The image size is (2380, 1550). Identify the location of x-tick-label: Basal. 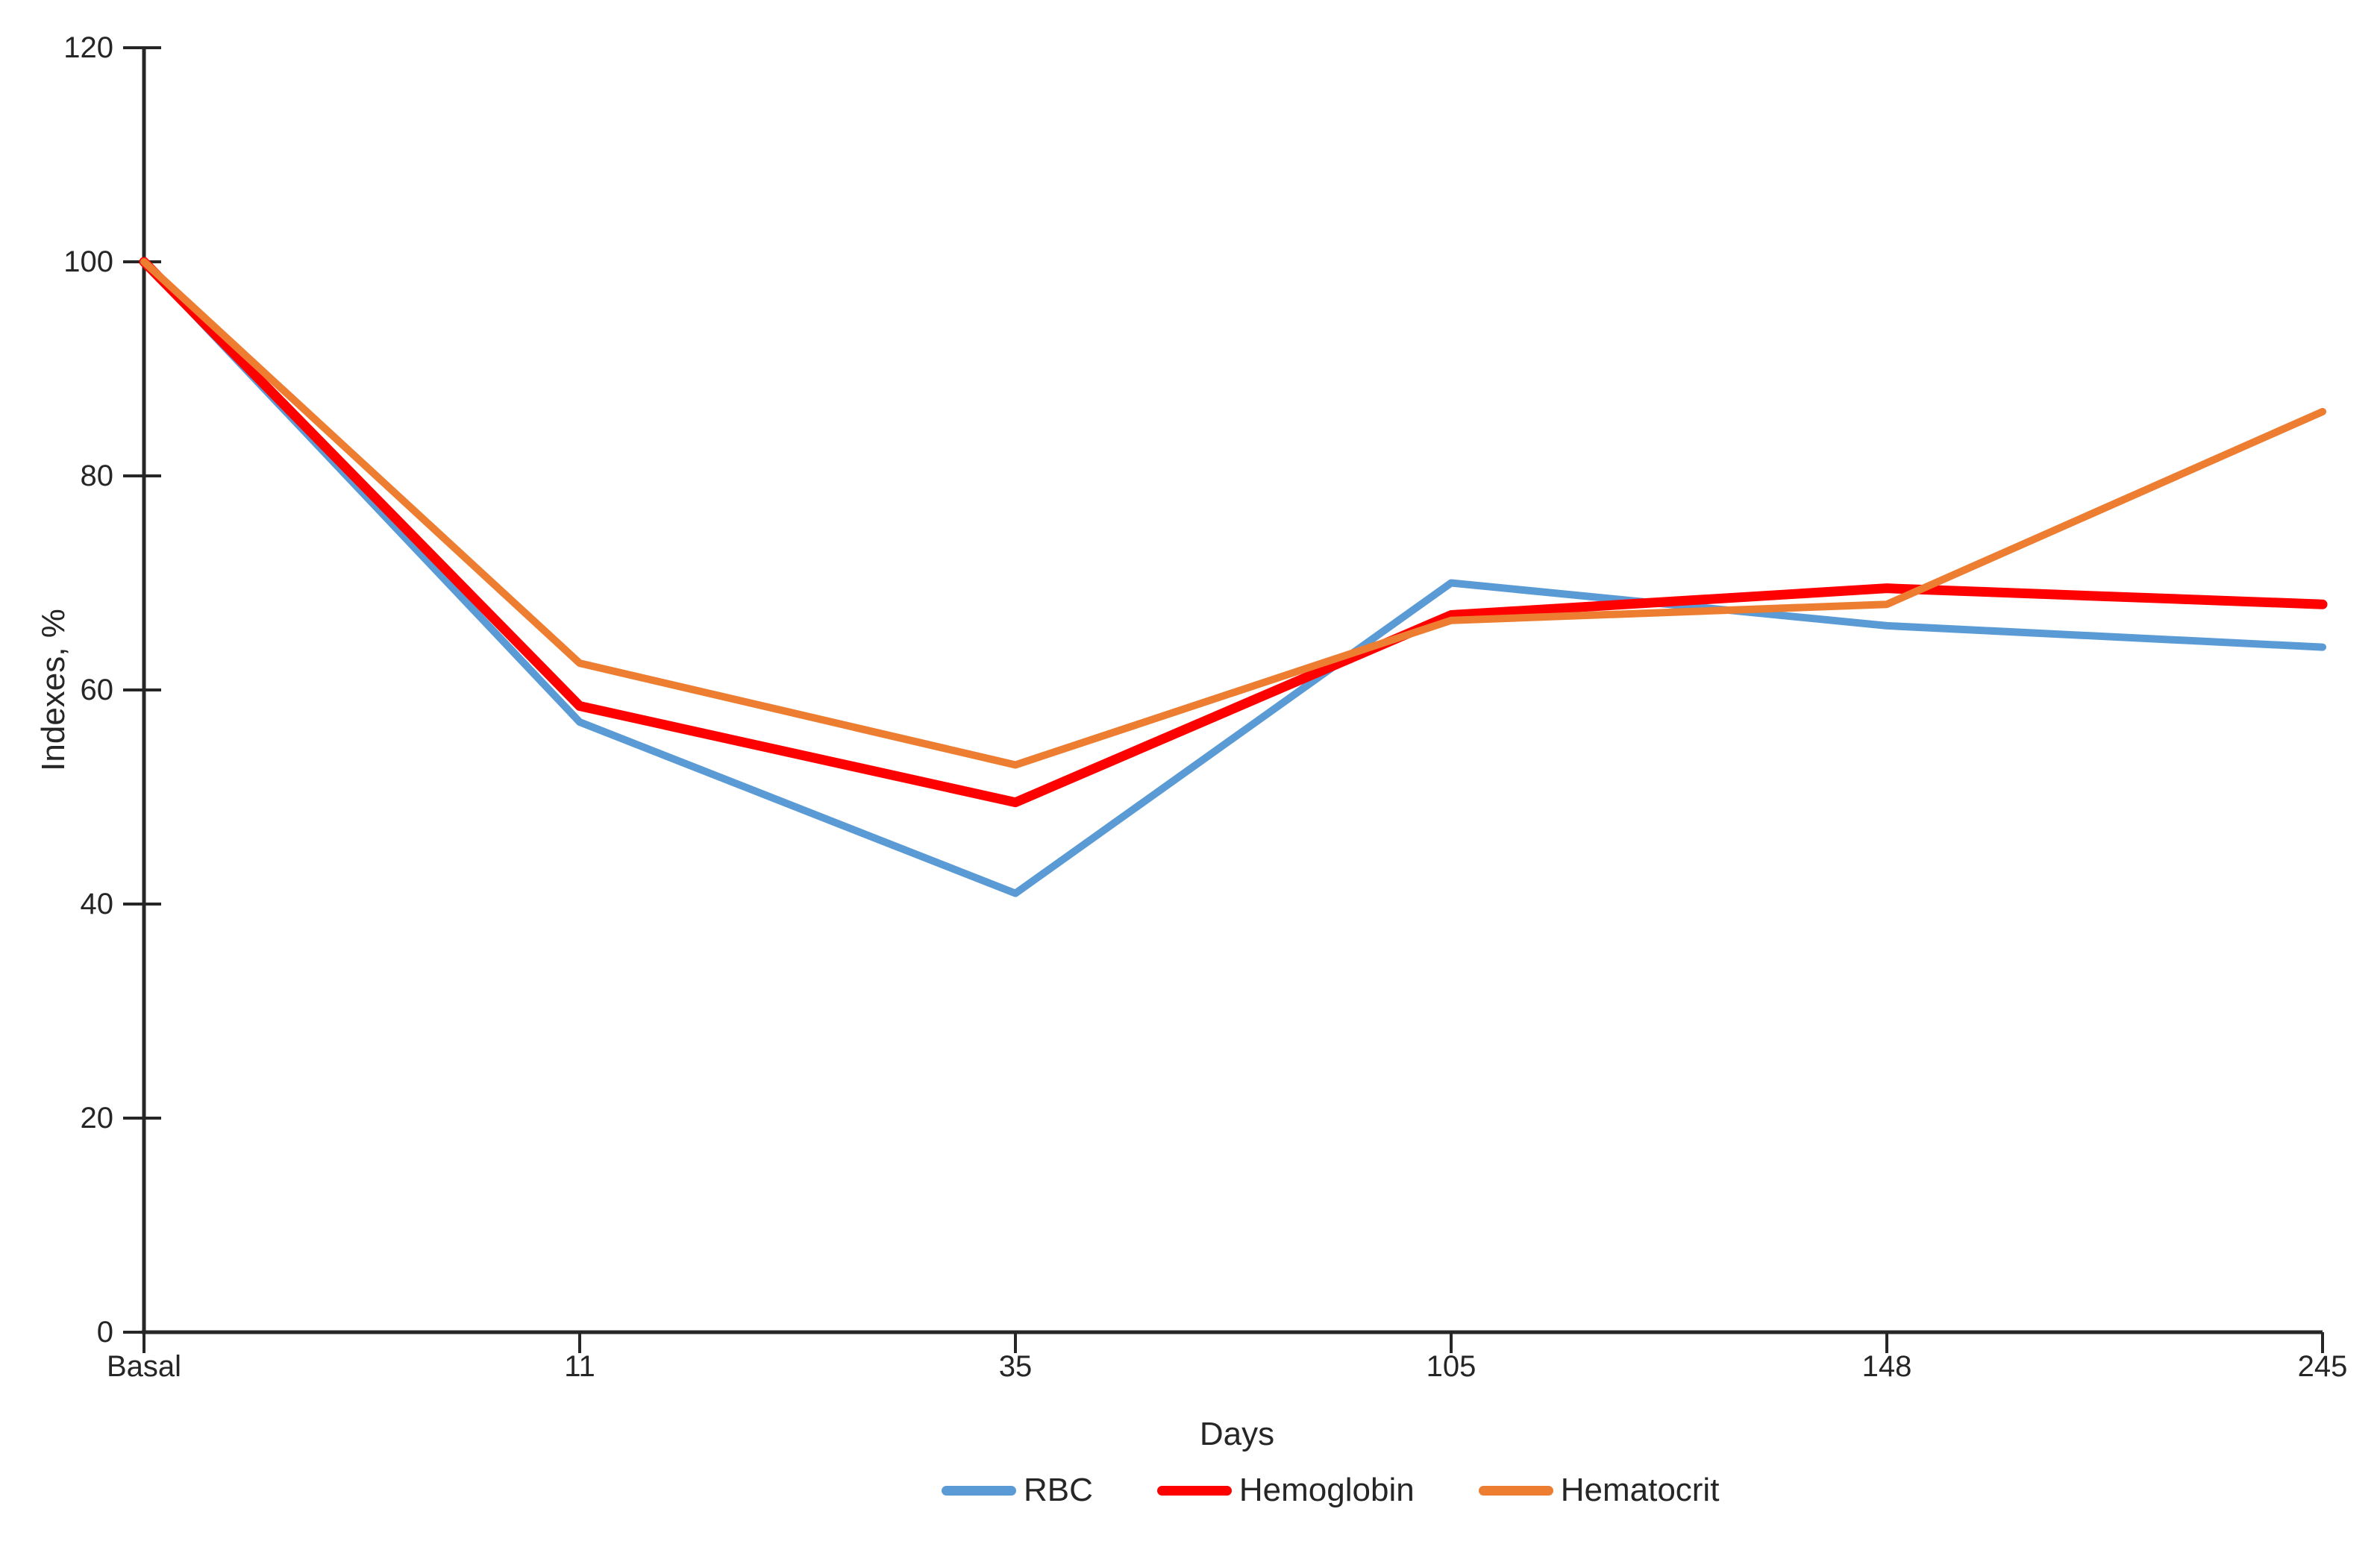
(144, 1366).